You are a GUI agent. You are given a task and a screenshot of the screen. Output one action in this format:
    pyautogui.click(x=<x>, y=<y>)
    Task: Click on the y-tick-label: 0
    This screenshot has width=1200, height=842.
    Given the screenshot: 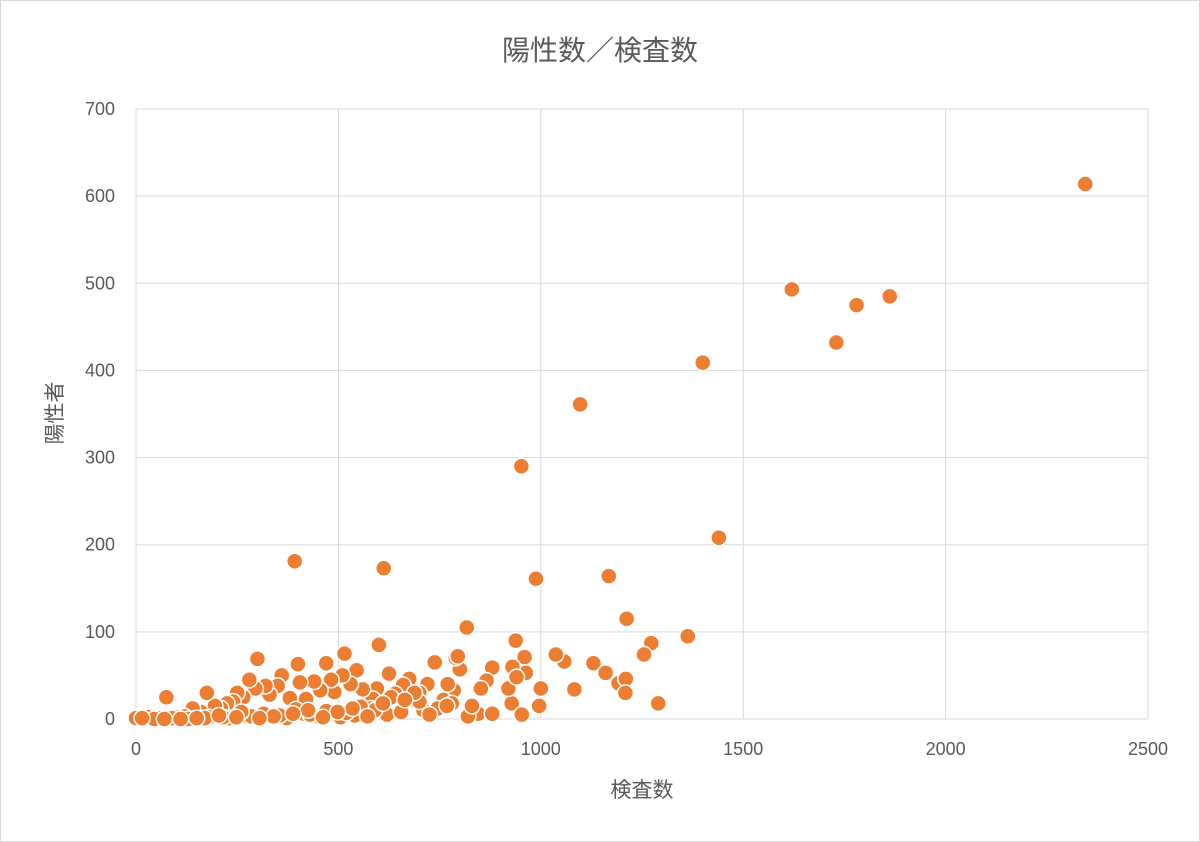 What is the action you would take?
    pyautogui.click(x=110, y=719)
    